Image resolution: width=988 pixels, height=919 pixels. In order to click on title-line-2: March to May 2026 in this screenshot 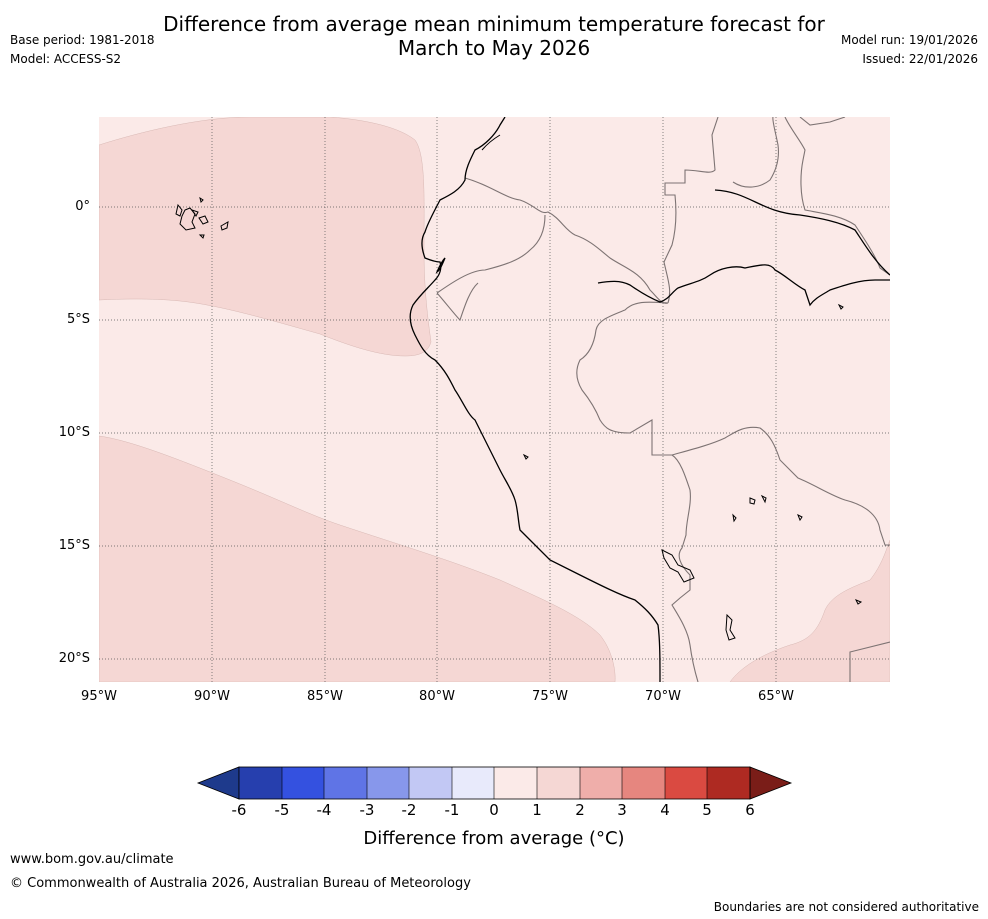, I will do `click(494, 48)`.